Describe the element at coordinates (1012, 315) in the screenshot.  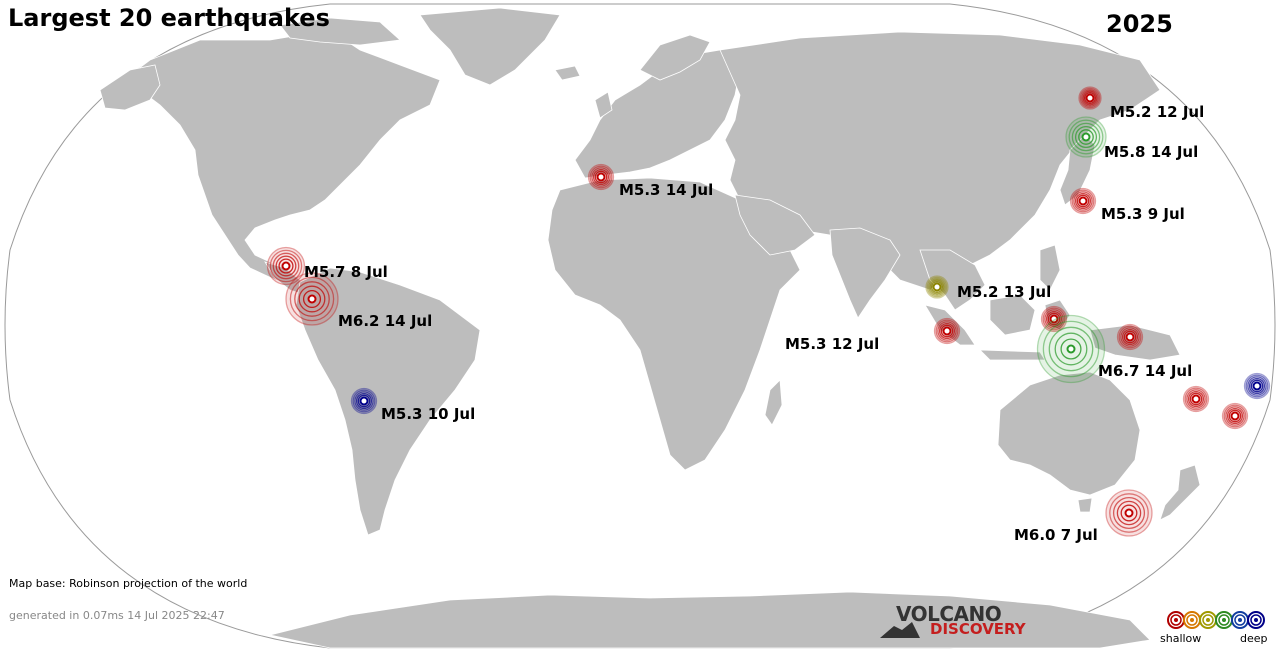
I see `borneo` at that location.